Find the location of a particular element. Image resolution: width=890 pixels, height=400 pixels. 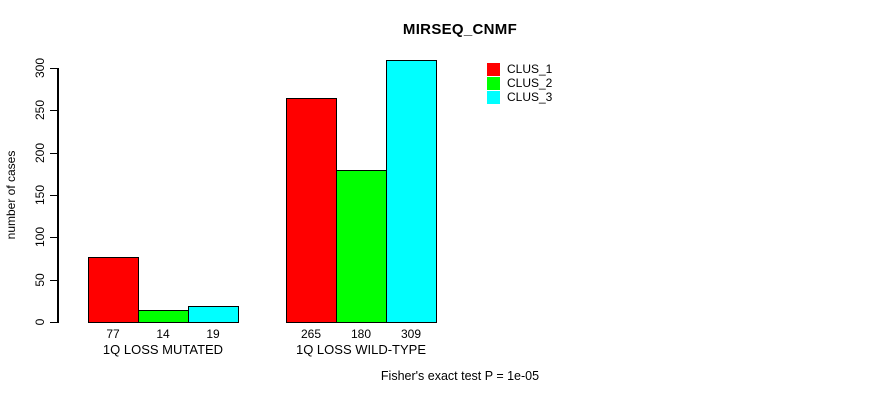

bar-value-label: 309 is located at coordinates (411, 334).